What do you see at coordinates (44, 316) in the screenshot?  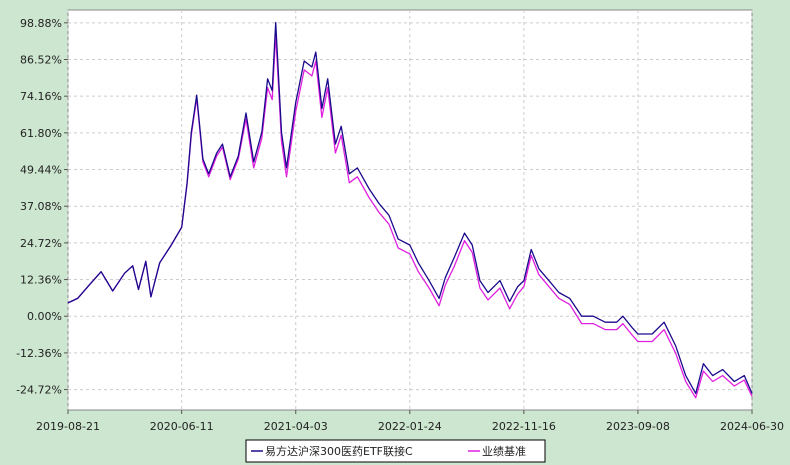 I see `y-tick-label: 0.00%` at bounding box center [44, 316].